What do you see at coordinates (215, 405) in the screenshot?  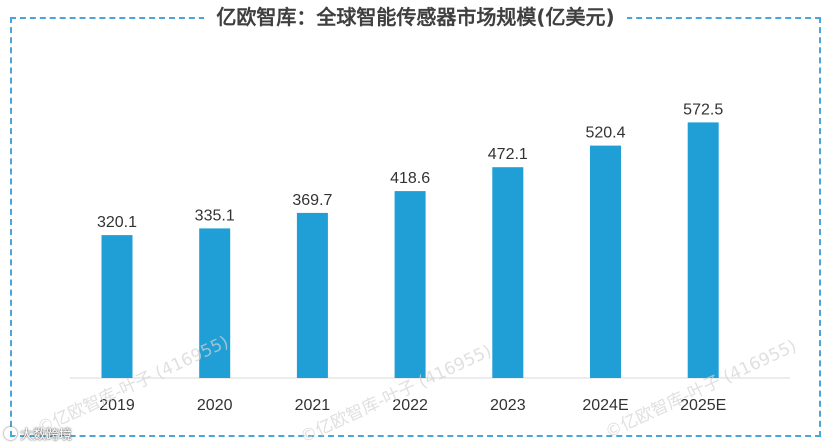 I see `x-tick-label-2020: 2020` at bounding box center [215, 405].